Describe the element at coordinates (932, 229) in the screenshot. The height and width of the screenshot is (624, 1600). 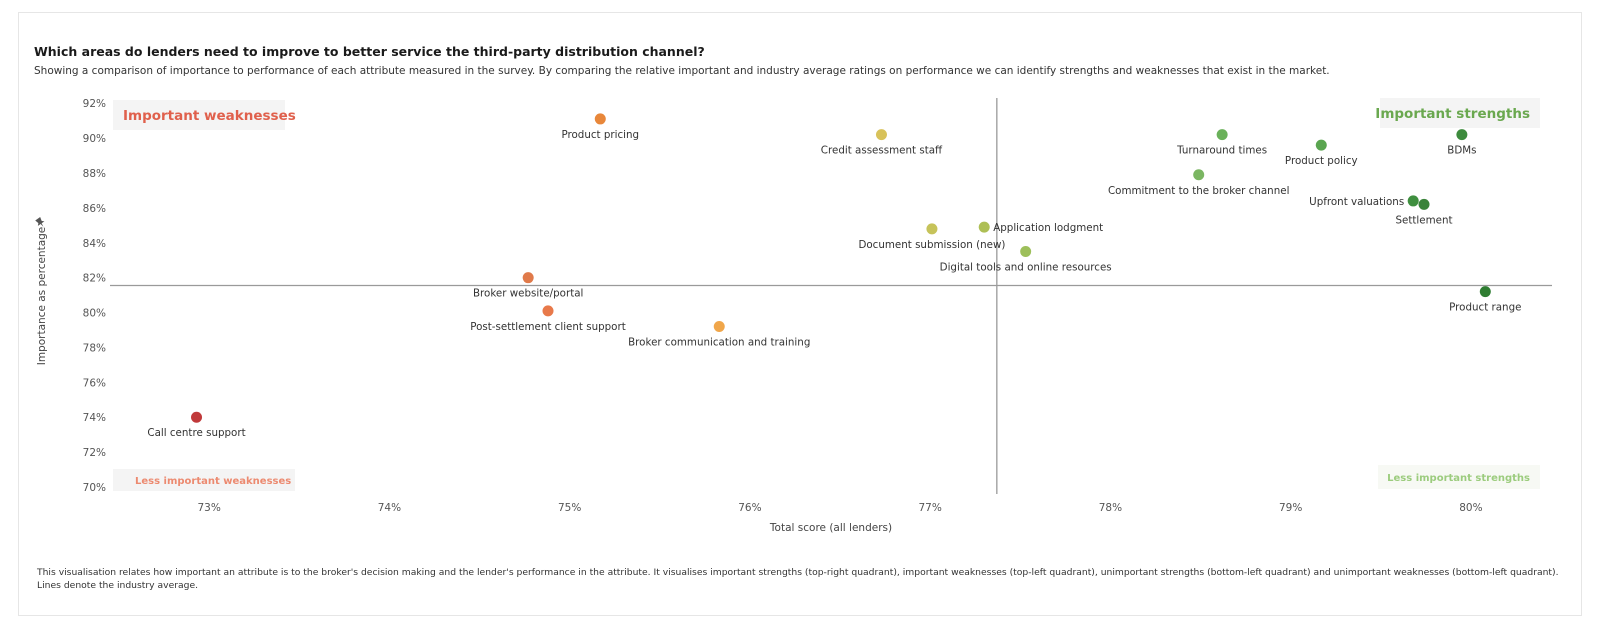
I see `point-document-submission-new` at that location.